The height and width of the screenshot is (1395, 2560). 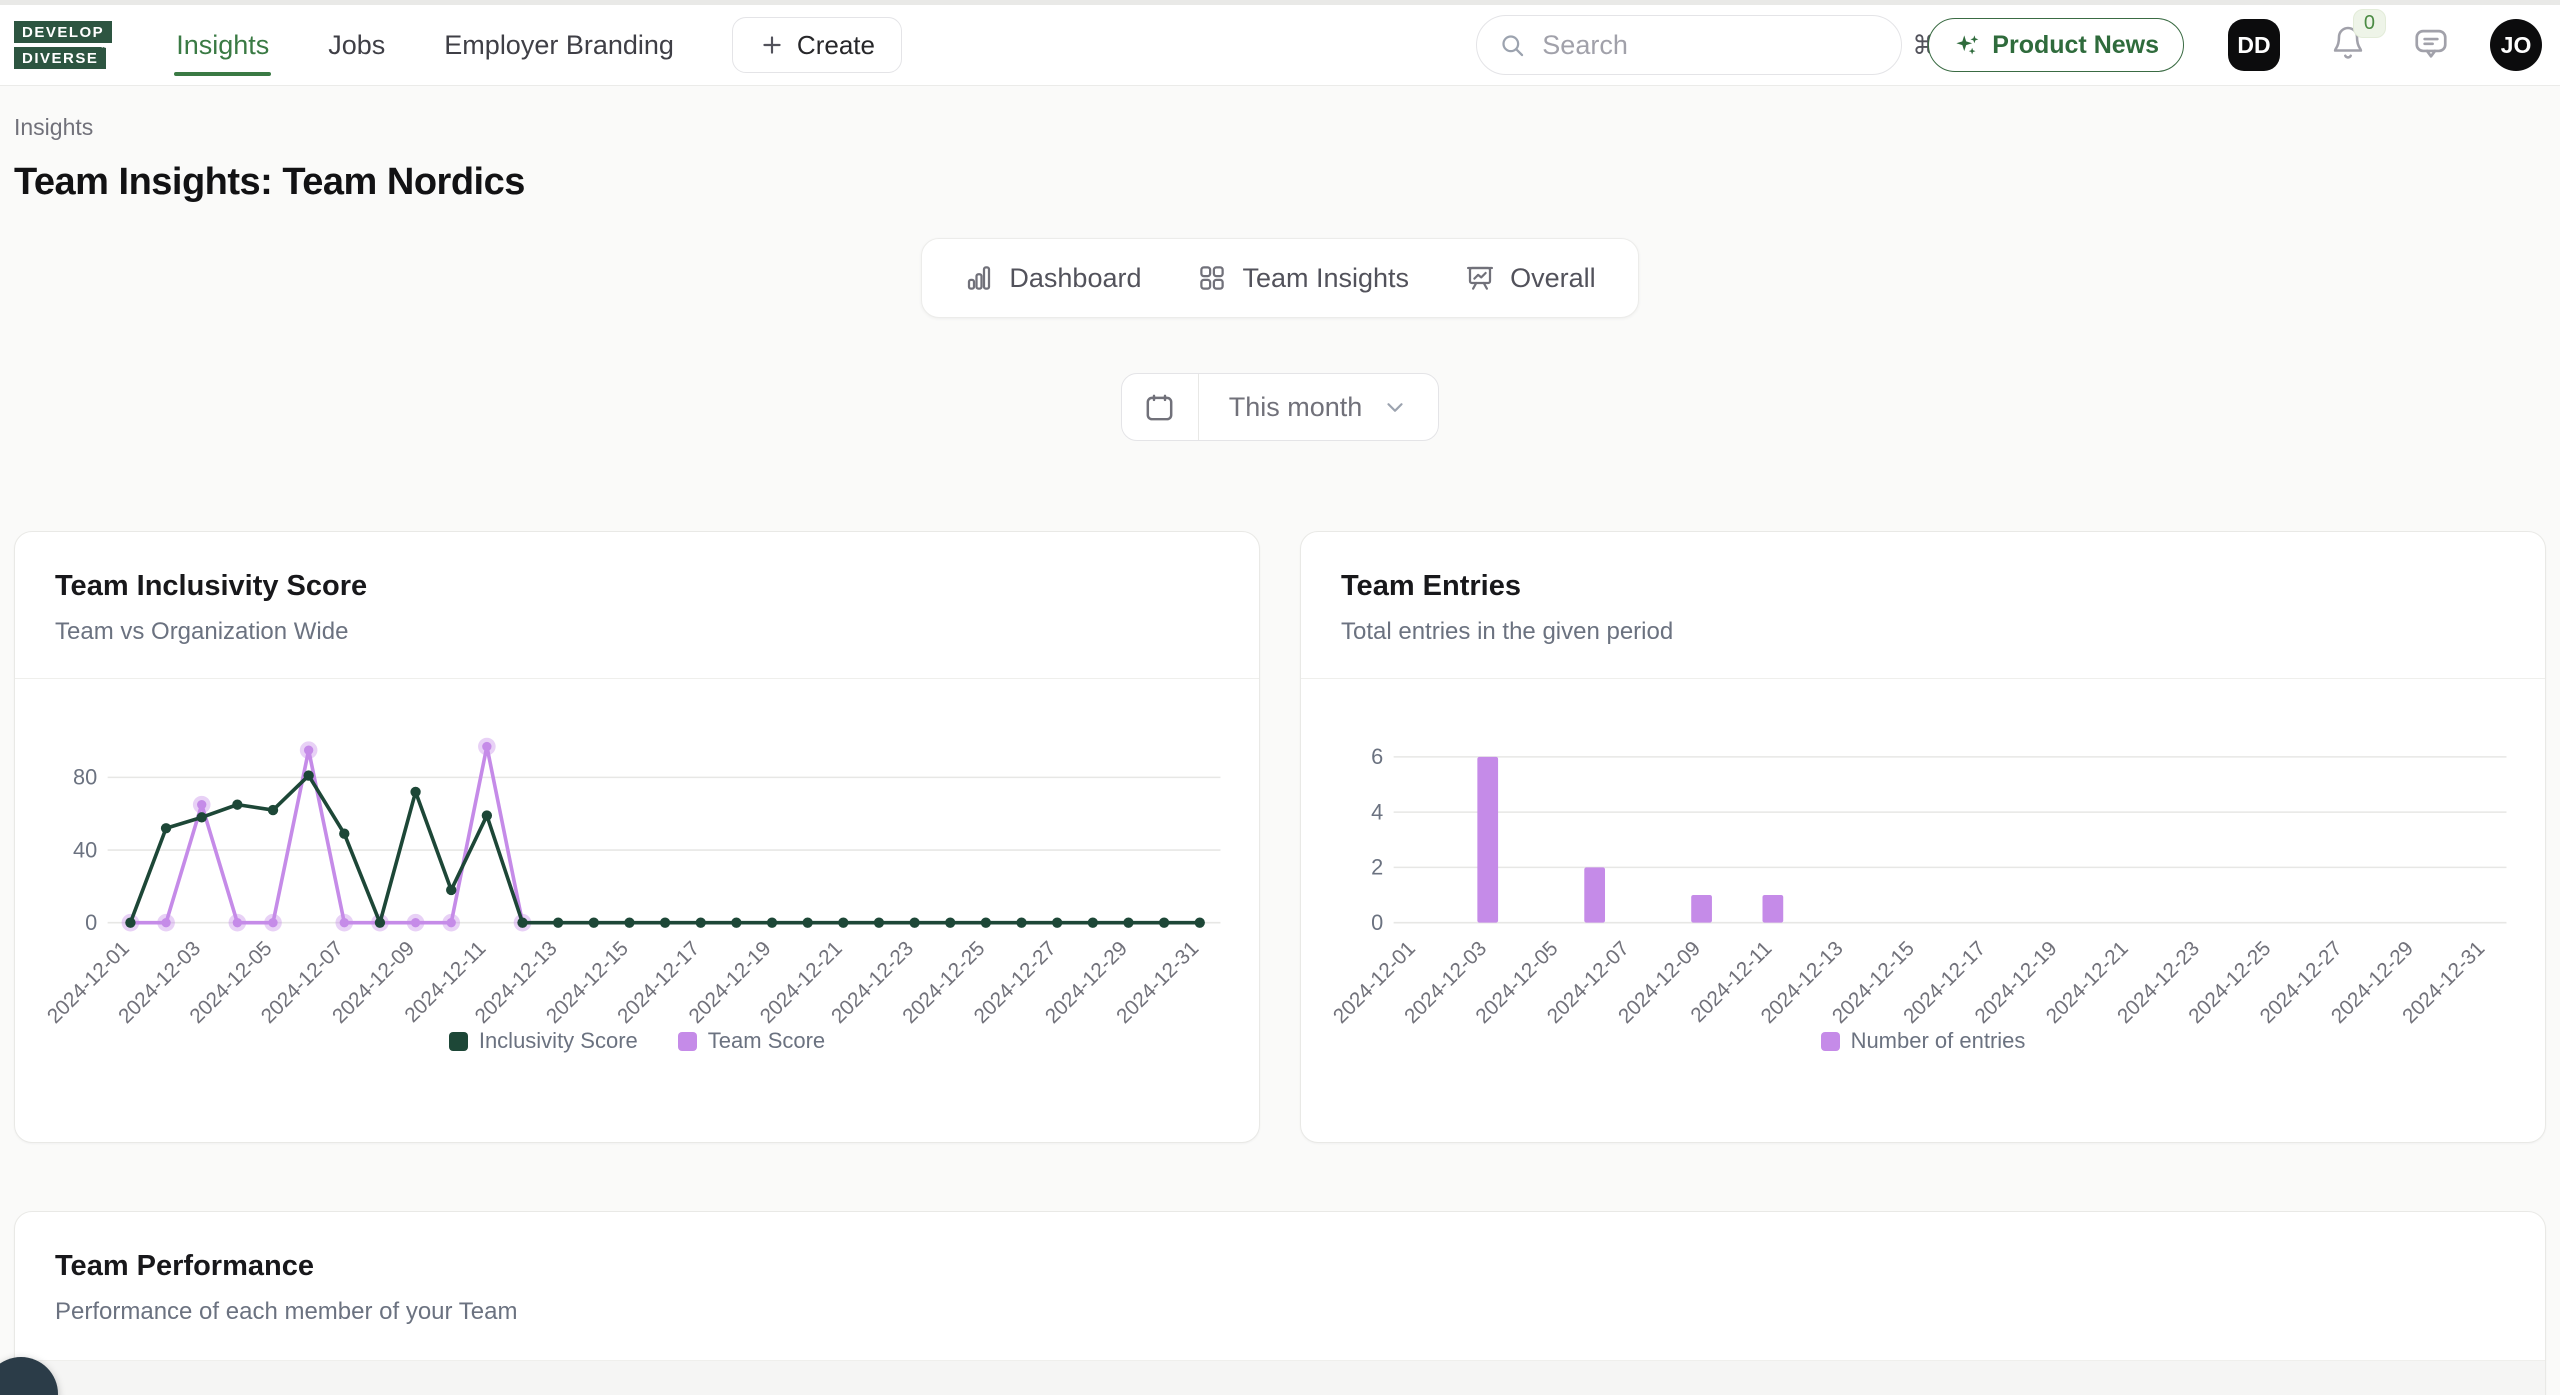 I want to click on date-filter-row: This month, so click(x=1280, y=407).